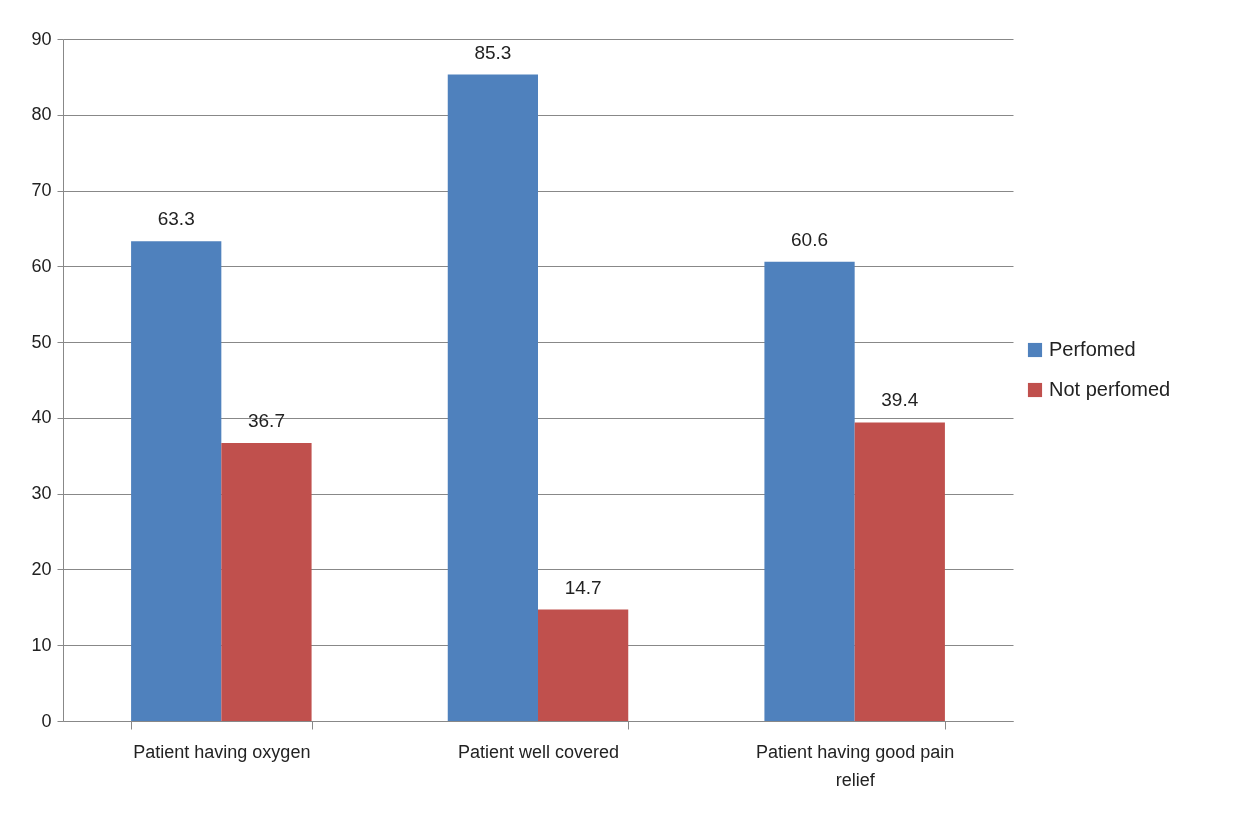 Image resolution: width=1259 pixels, height=826 pixels. I want to click on y-tick-label: 70, so click(41, 190).